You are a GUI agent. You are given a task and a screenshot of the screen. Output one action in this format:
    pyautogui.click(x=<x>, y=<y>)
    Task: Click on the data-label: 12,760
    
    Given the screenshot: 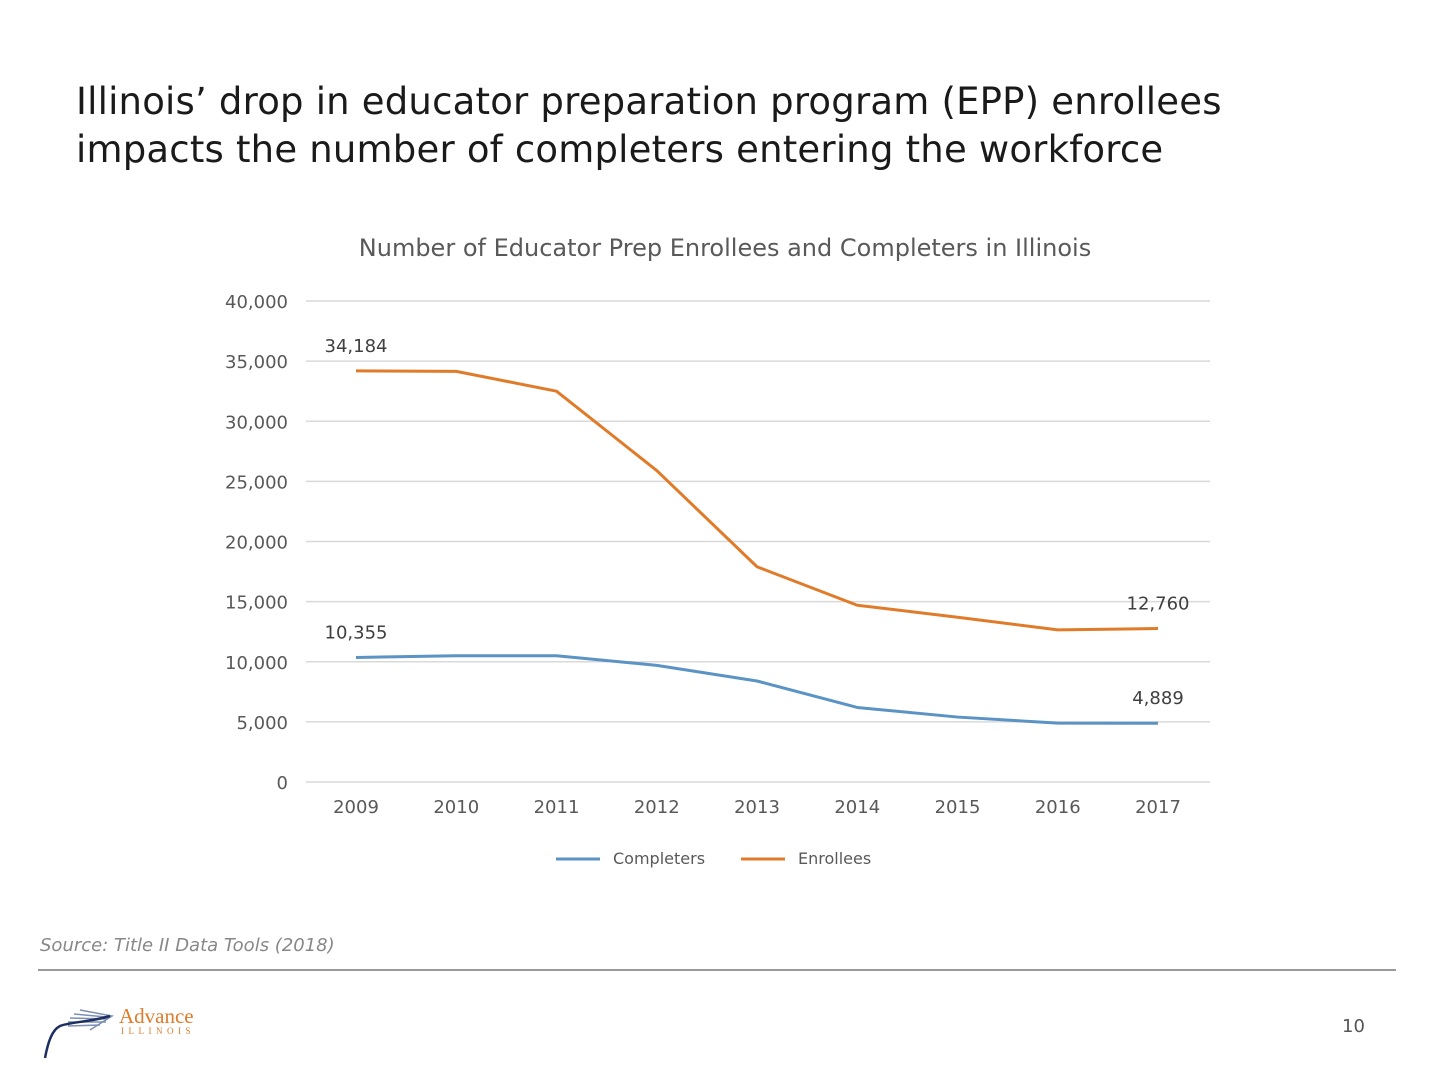 What is the action you would take?
    pyautogui.click(x=1158, y=604)
    